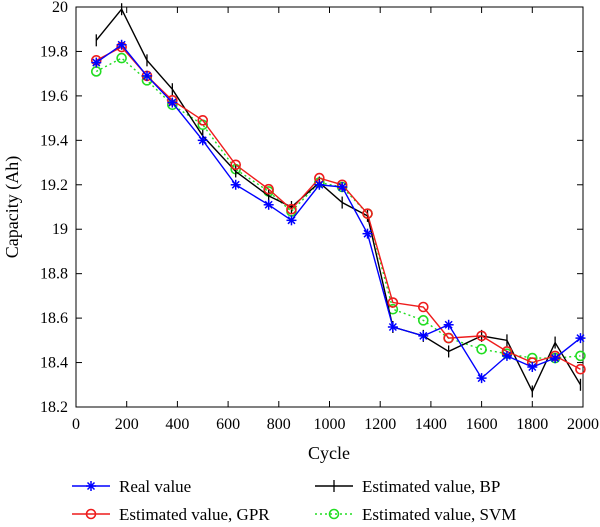 The width and height of the screenshot is (600, 527). Describe the element at coordinates (127, 424) in the screenshot. I see `x-tick-label: 200` at that location.